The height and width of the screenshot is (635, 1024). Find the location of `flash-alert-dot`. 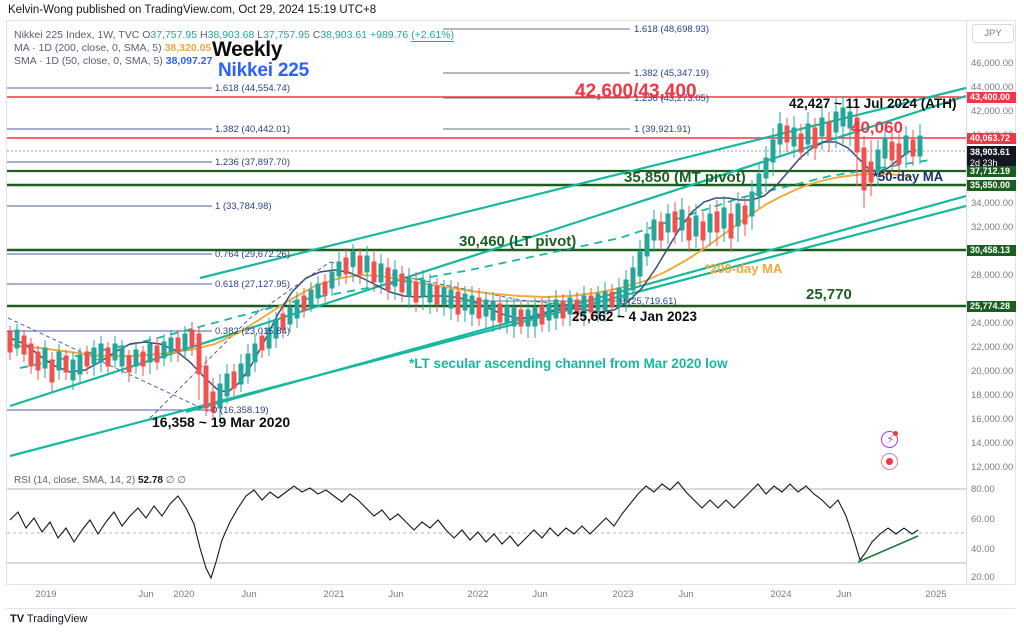

flash-alert-dot is located at coordinates (895, 433).